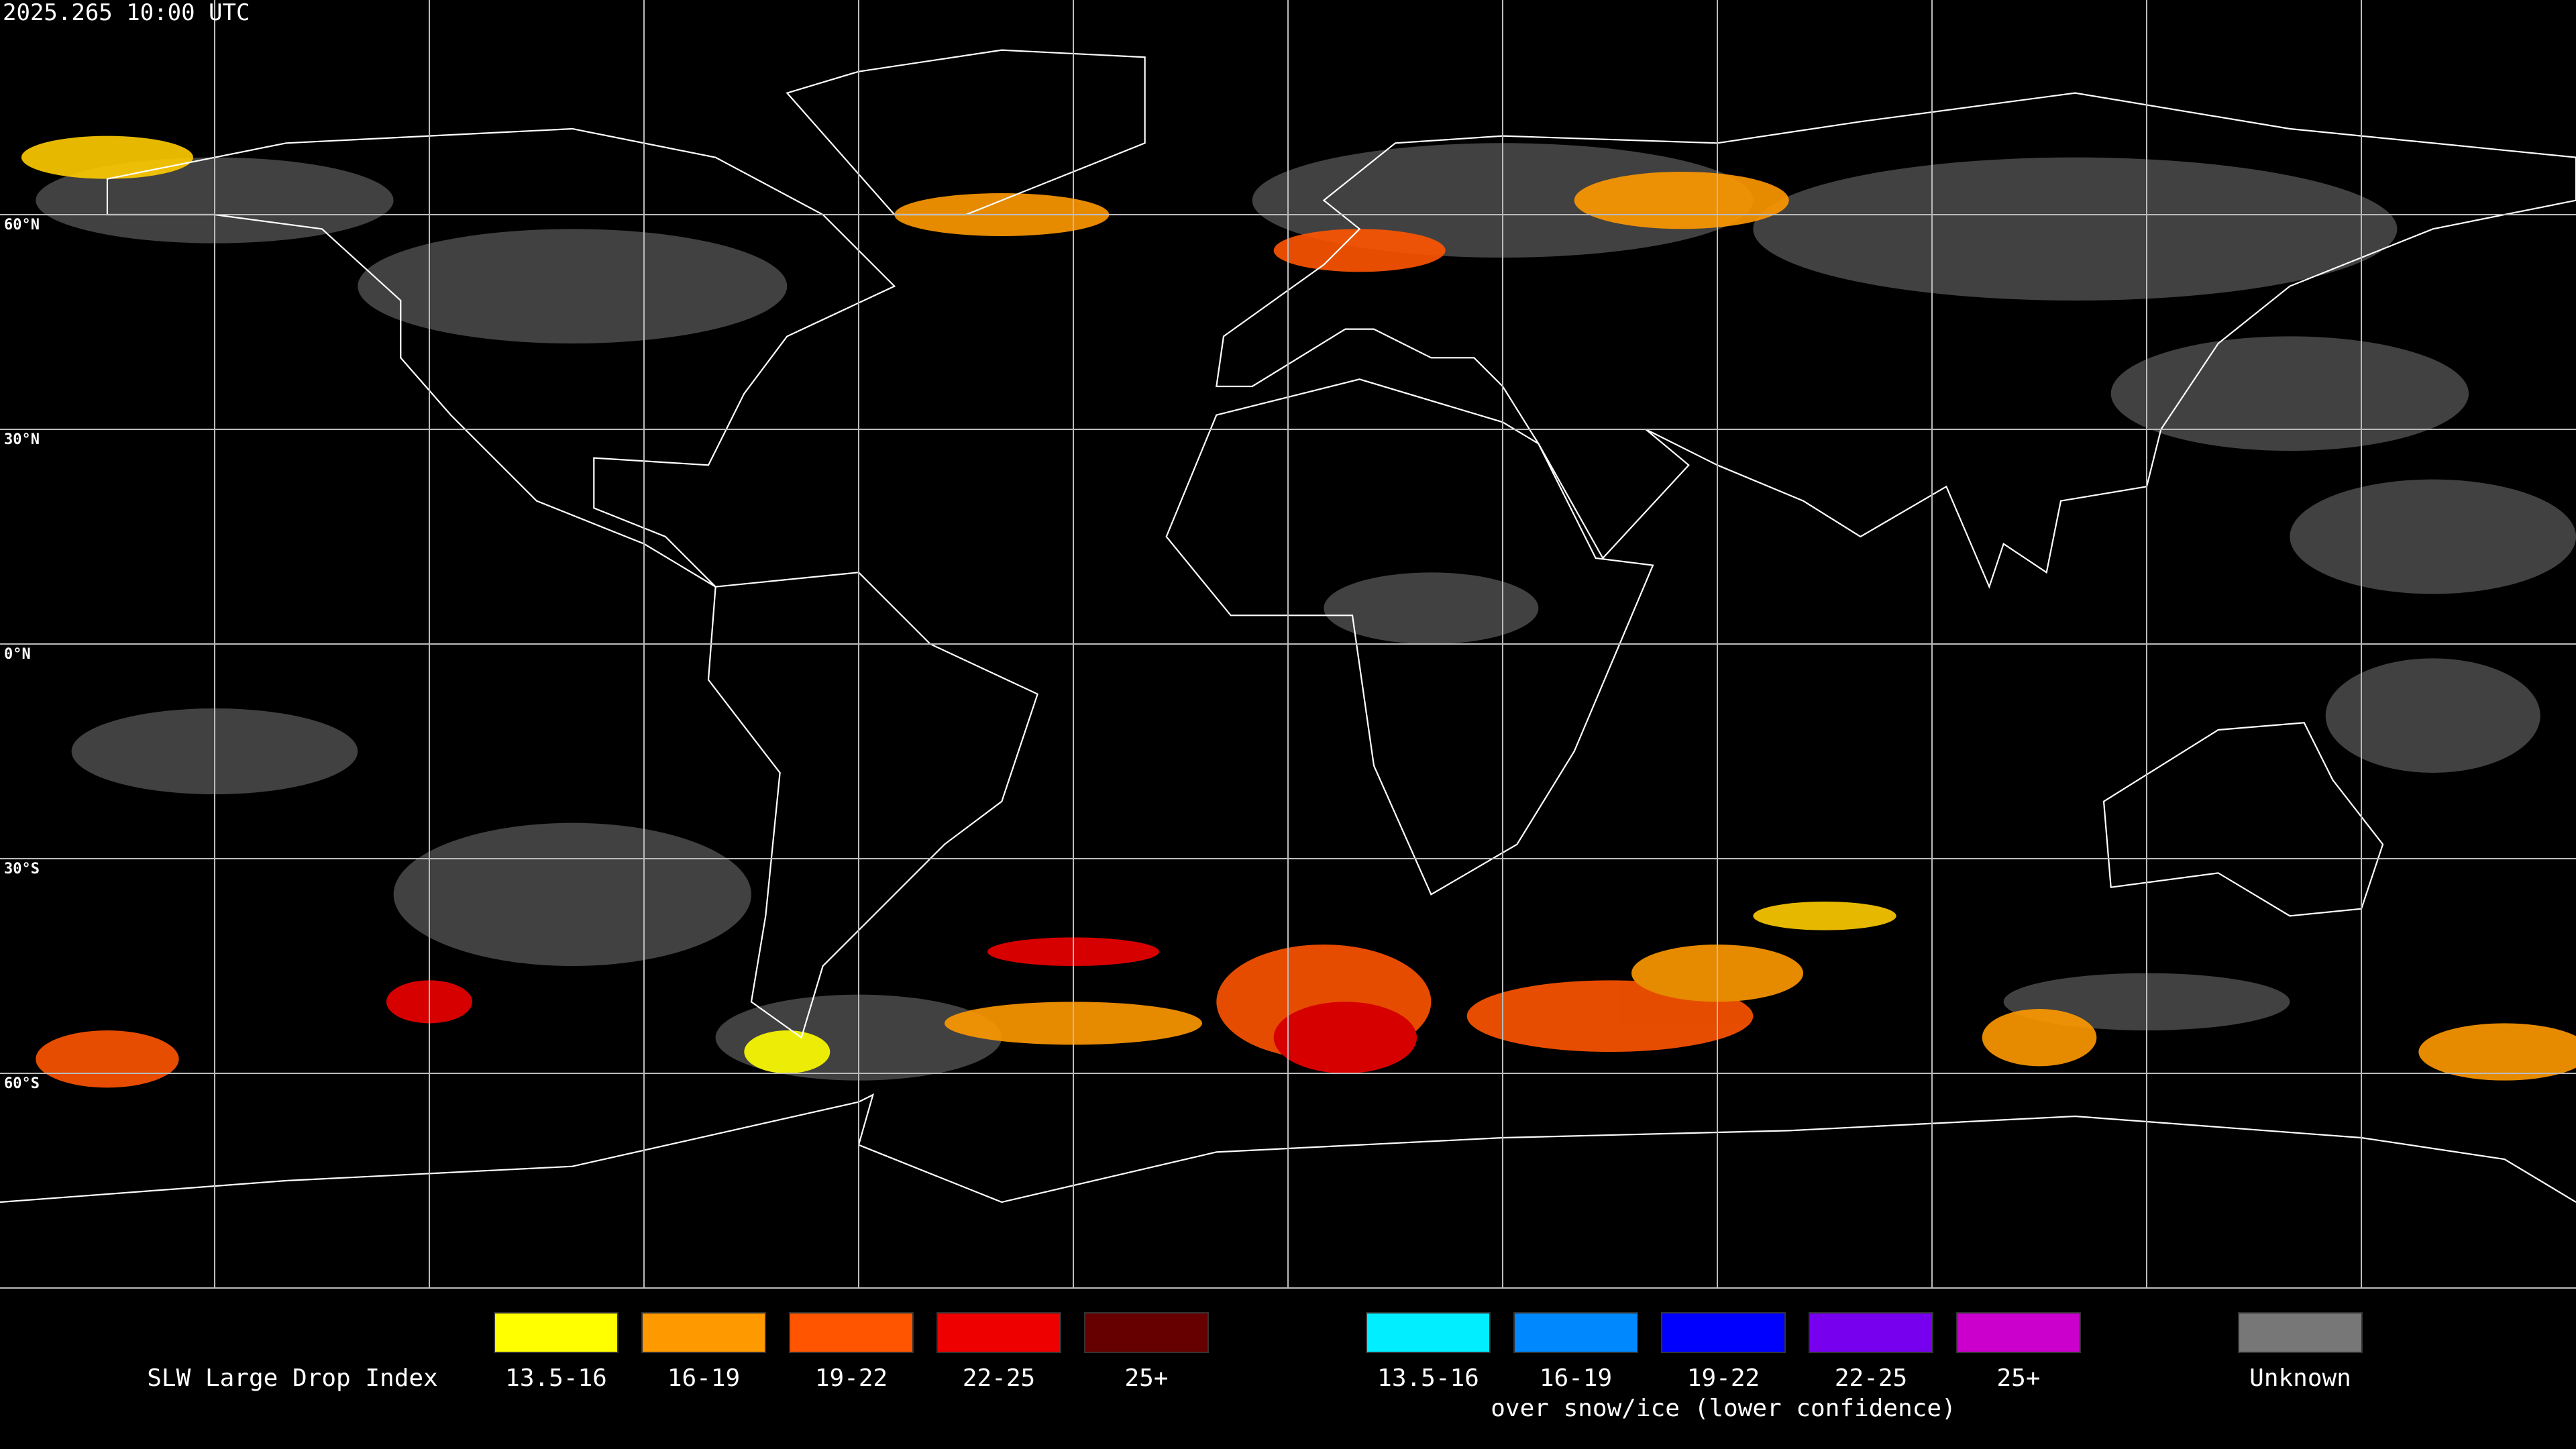  Describe the element at coordinates (22, 439) in the screenshot. I see `lat-label: 30°N` at that location.